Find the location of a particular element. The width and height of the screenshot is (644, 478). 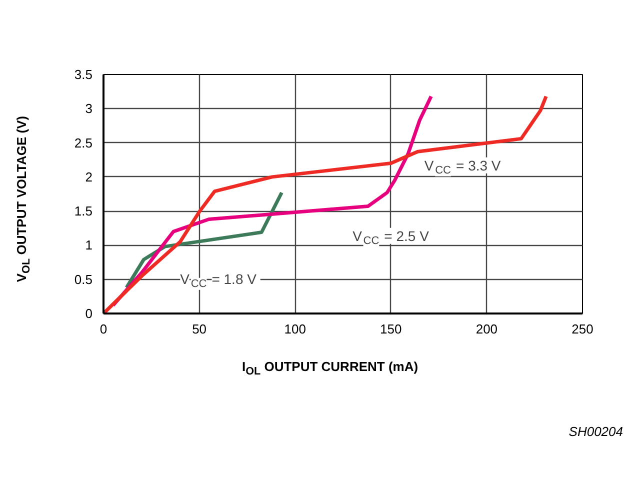

y-tick-label: 1.5 is located at coordinates (83, 211).